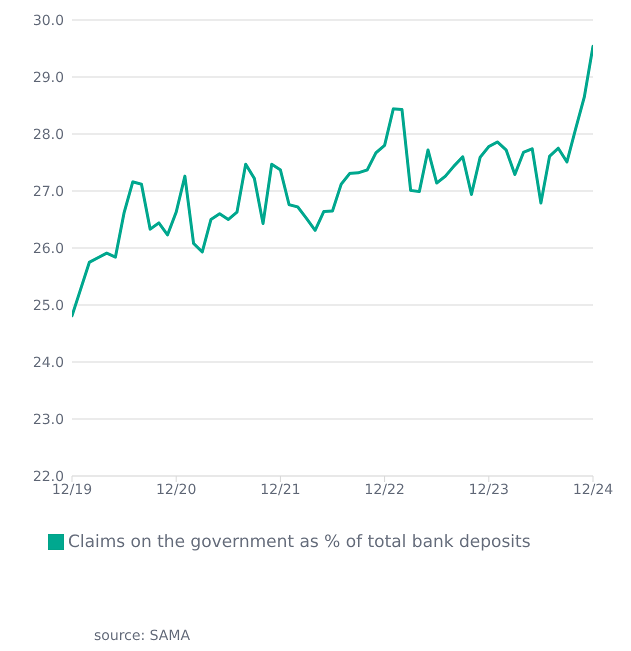 The image size is (631, 651). Describe the element at coordinates (48, 248) in the screenshot. I see `y-tick-label: 26.0` at that location.